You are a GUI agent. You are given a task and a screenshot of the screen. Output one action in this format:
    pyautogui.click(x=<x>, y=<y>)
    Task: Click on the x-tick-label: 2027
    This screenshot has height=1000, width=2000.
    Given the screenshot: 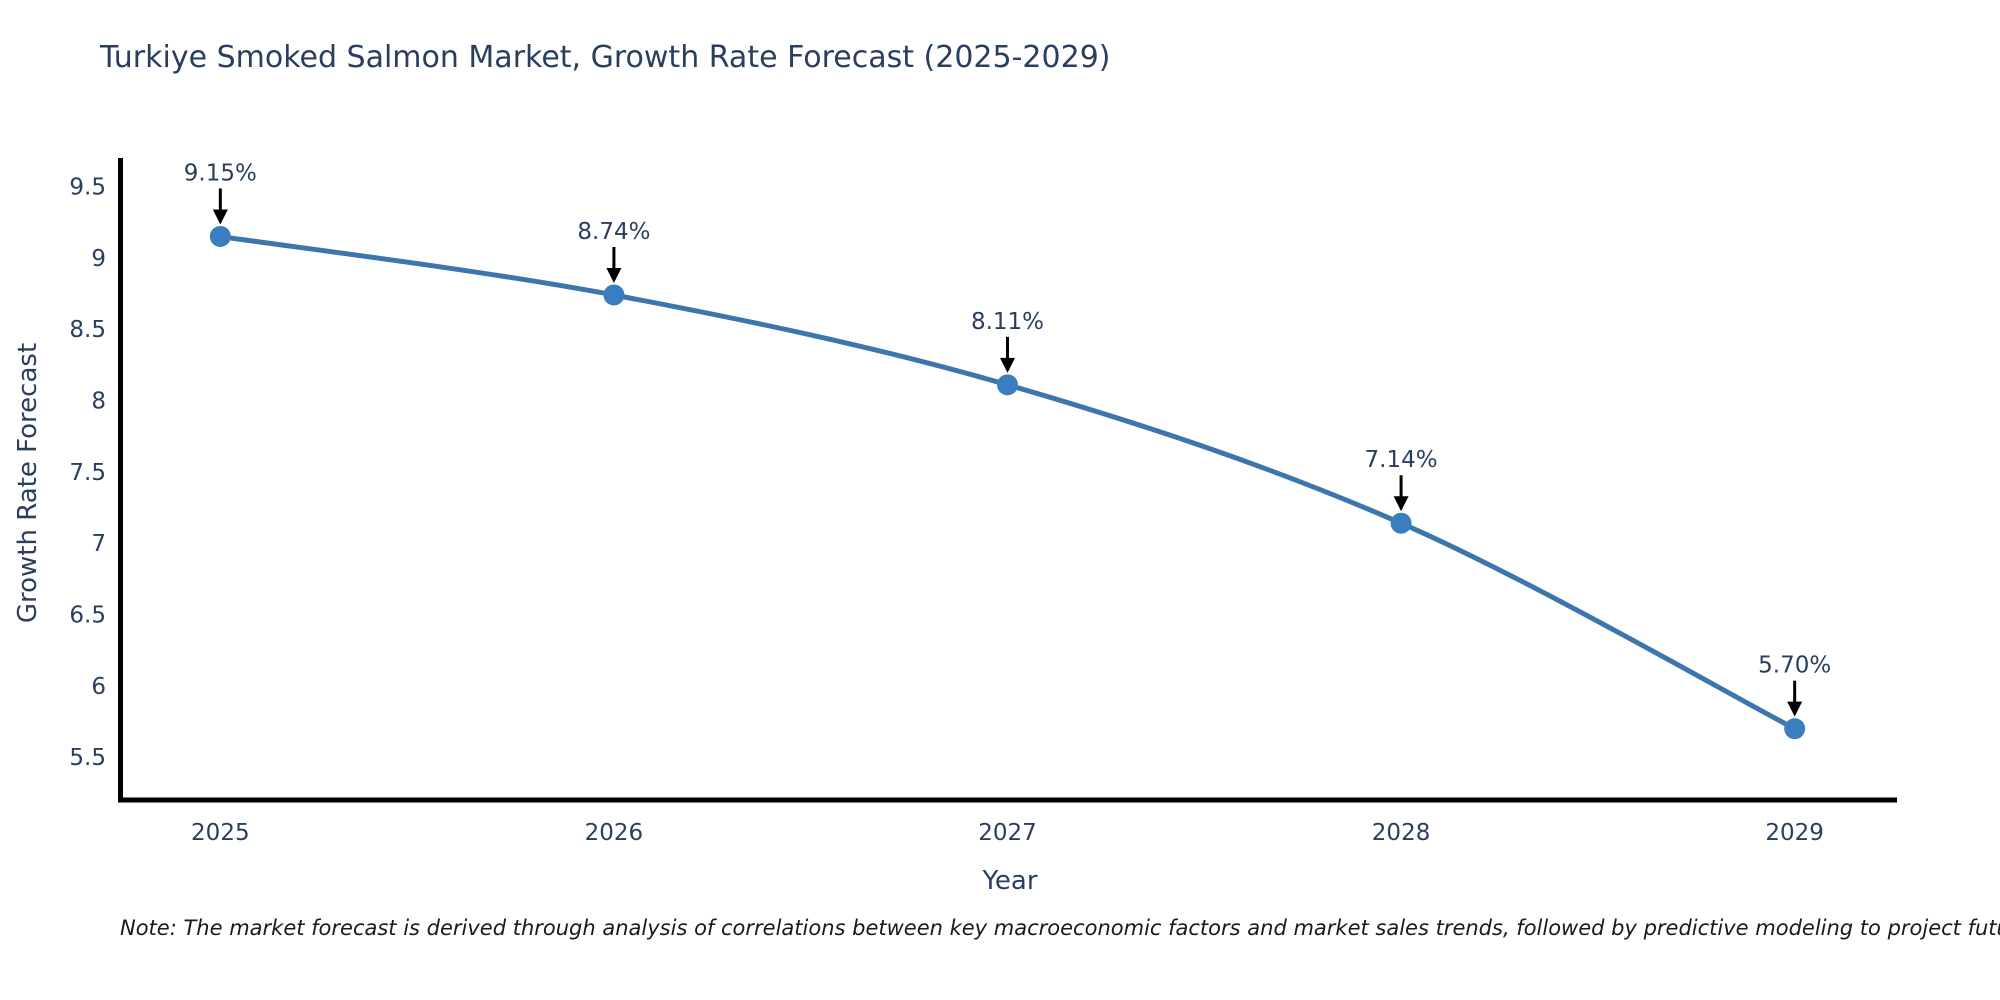 What is the action you would take?
    pyautogui.click(x=1007, y=833)
    